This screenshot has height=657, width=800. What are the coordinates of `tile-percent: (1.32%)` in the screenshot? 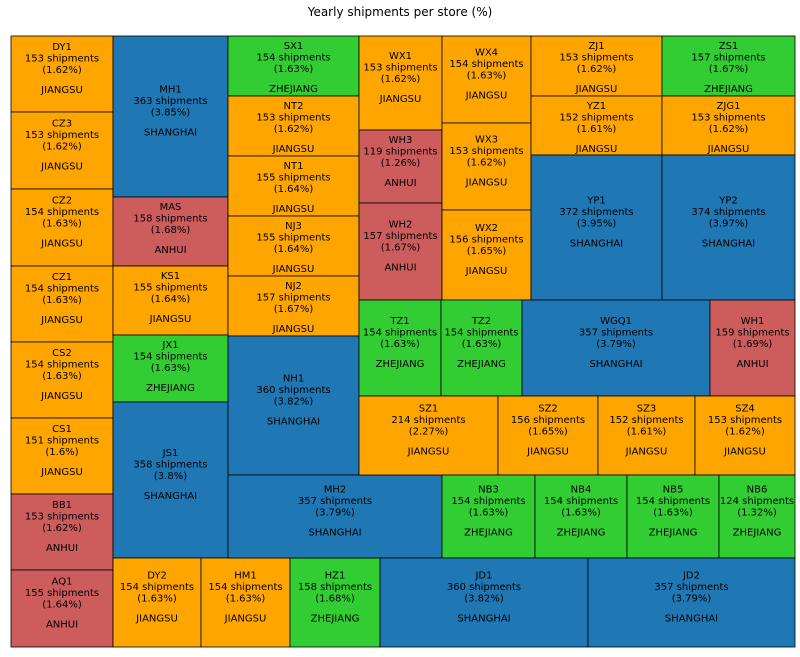 It's located at (757, 513).